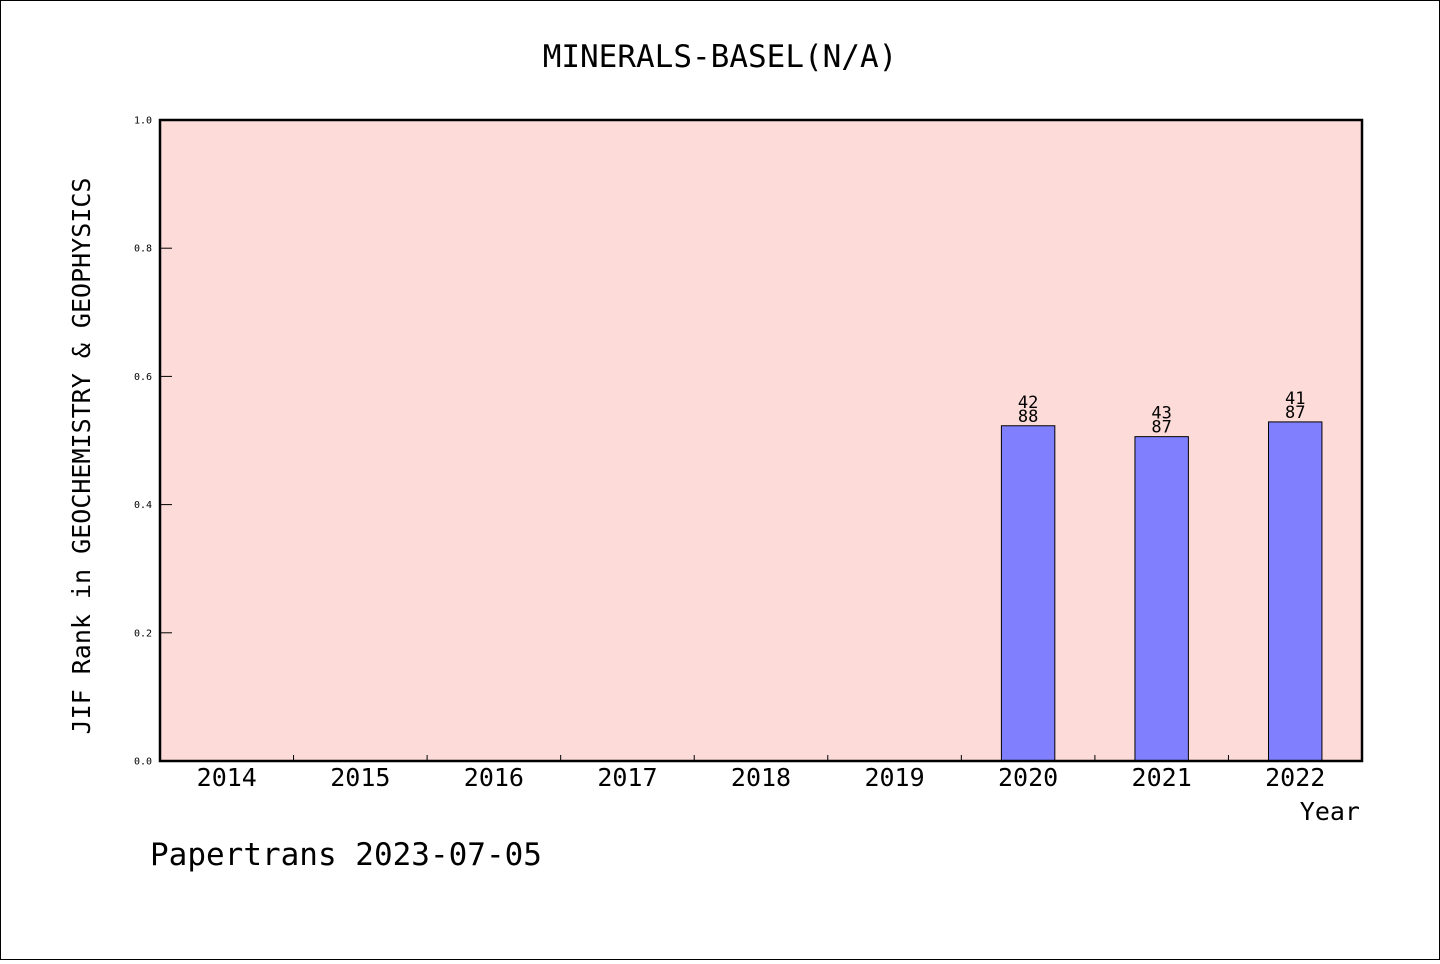 Image resolution: width=1440 pixels, height=964 pixels. What do you see at coordinates (143, 762) in the screenshot?
I see `y-tick-label: 0.0` at bounding box center [143, 762].